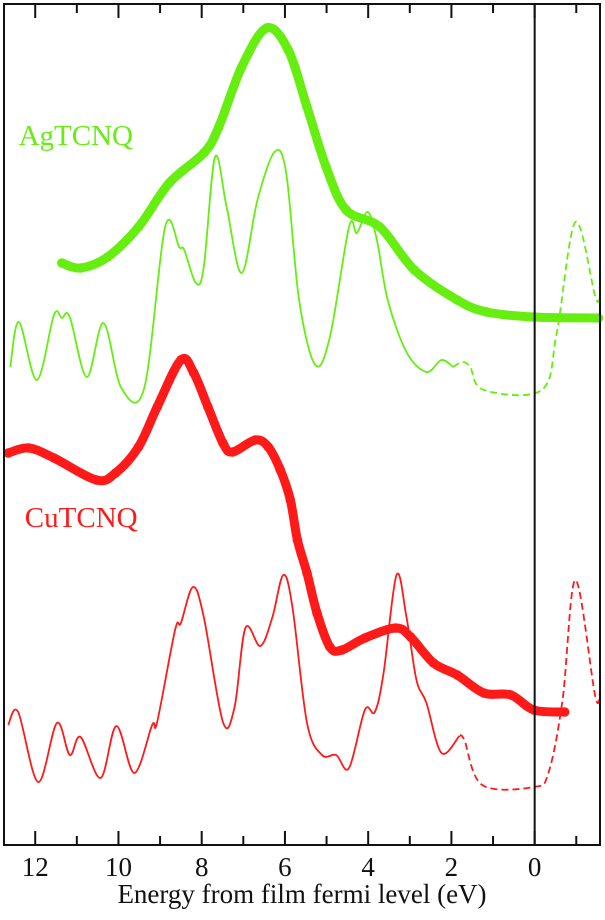 The image size is (605, 920). Describe the element at coordinates (527, 309) in the screenshot. I see `agtcnq-dashed-curve` at that location.